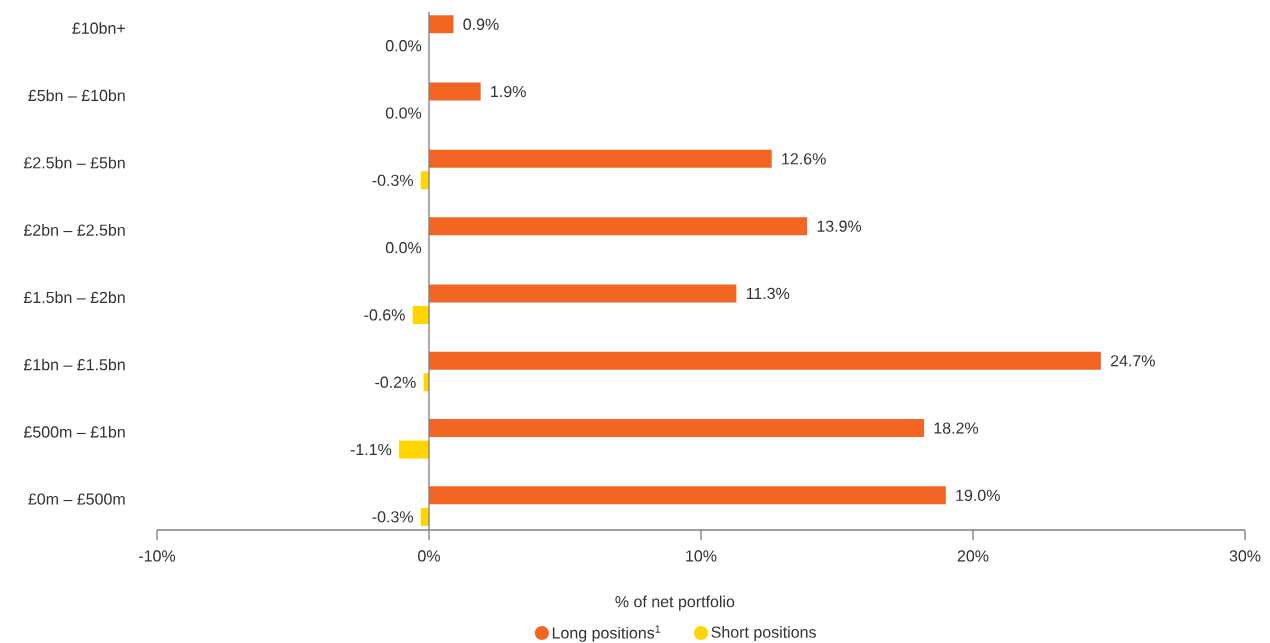 Image resolution: width=1270 pixels, height=643 pixels. Describe the element at coordinates (508, 91) in the screenshot. I see `data-label: 1.9%` at that location.